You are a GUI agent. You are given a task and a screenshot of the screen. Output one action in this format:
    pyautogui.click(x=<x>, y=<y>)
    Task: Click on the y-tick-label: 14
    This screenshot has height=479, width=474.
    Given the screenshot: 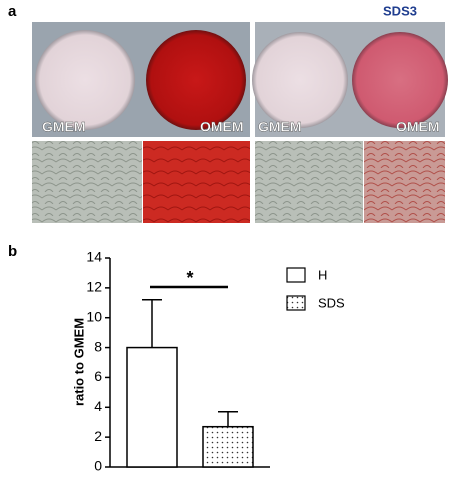 What is the action you would take?
    pyautogui.click(x=94, y=257)
    